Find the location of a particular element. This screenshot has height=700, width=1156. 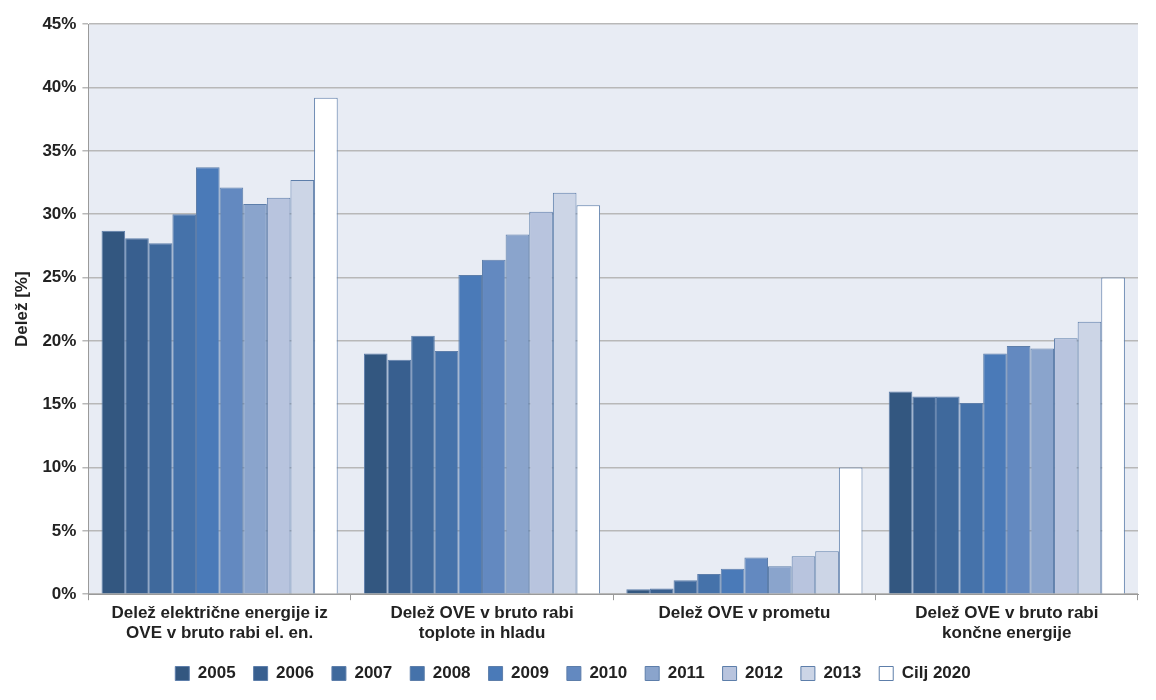

legend-label: 2012 is located at coordinates (764, 673).